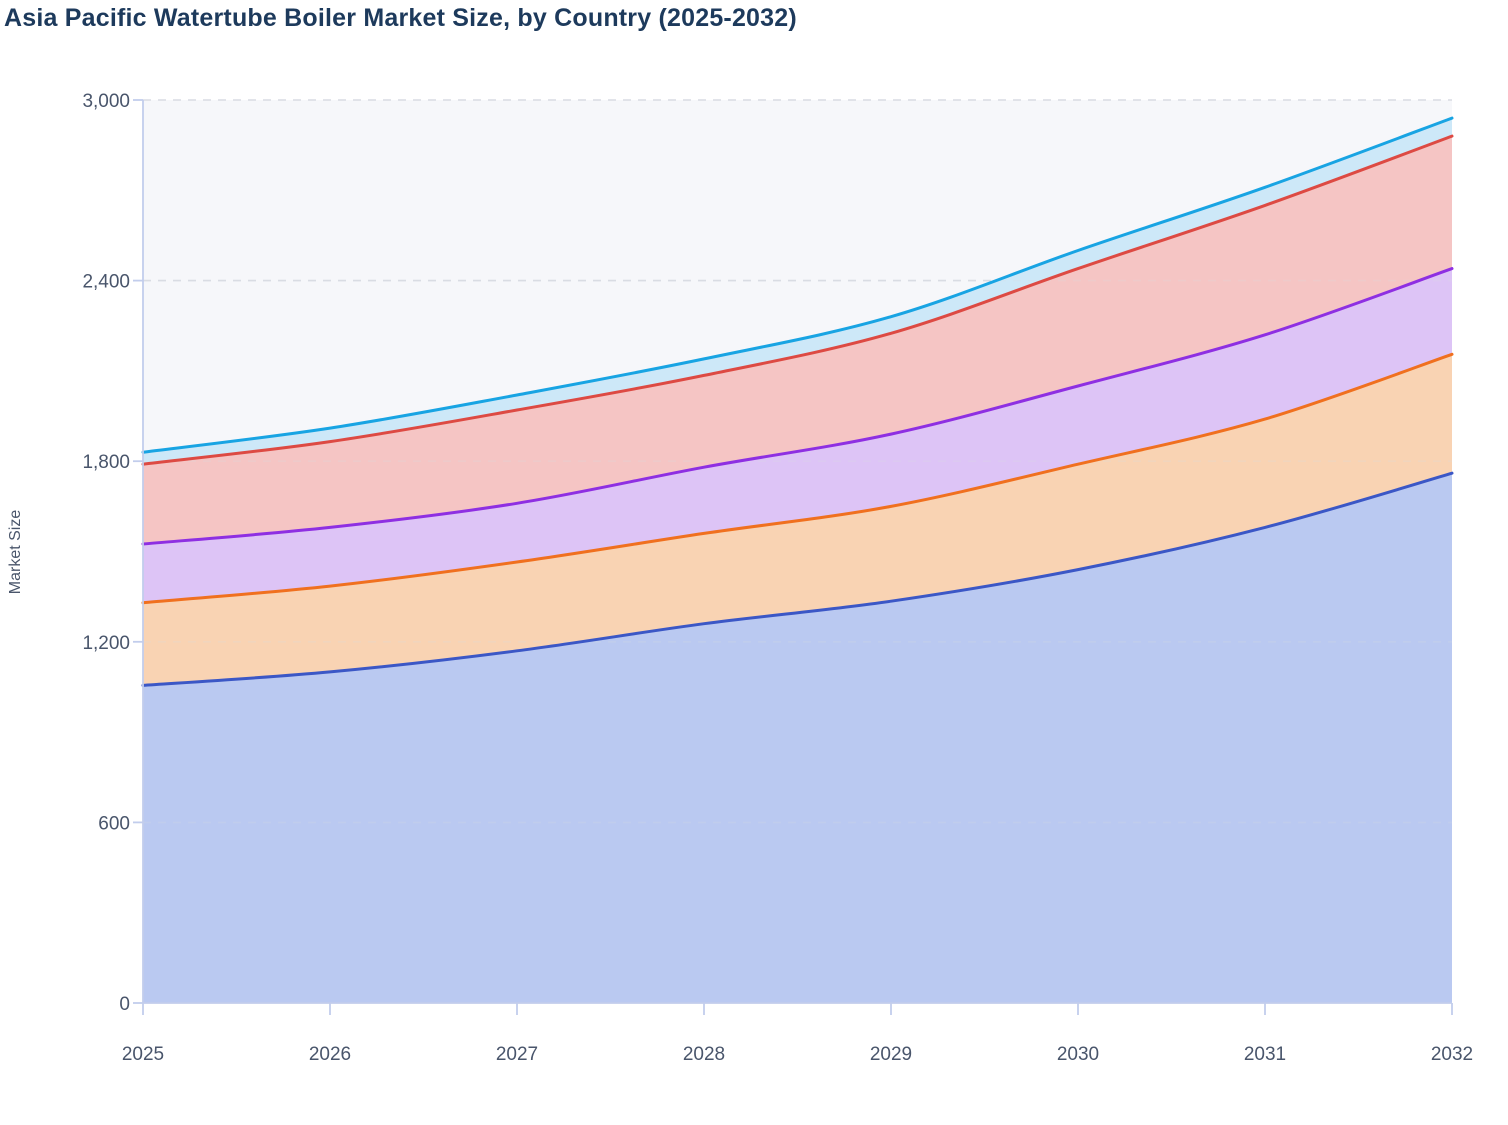  Describe the element at coordinates (106, 462) in the screenshot. I see `y-tick-label: 1,800` at that location.